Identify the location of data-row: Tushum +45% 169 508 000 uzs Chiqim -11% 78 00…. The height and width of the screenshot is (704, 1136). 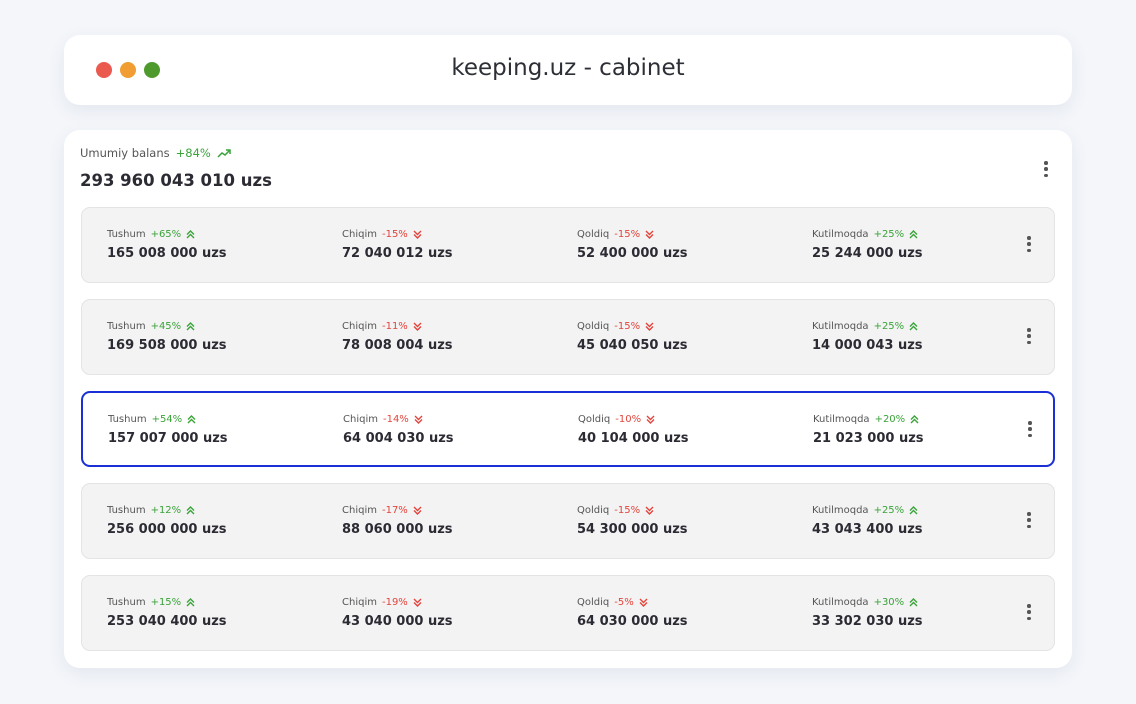
(568, 337).